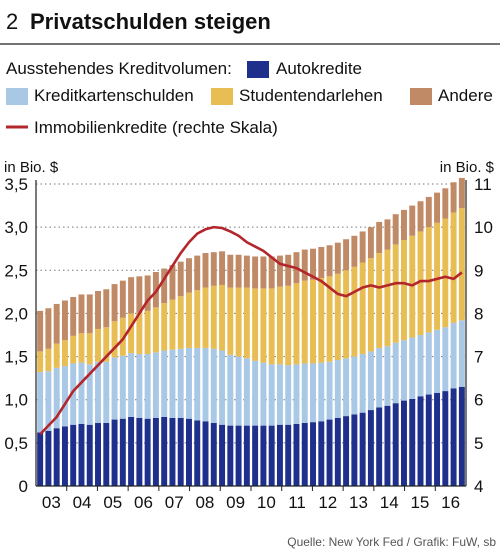  Describe the element at coordinates (478, 313) in the screenshot. I see `right-tick-label: 8` at that location.